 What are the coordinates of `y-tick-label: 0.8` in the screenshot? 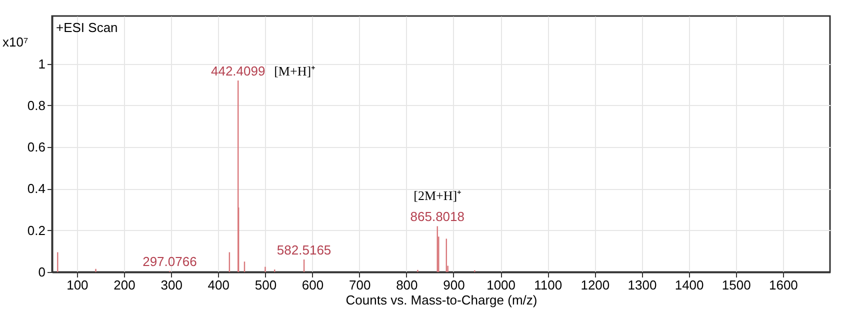 It's located at (36, 105).